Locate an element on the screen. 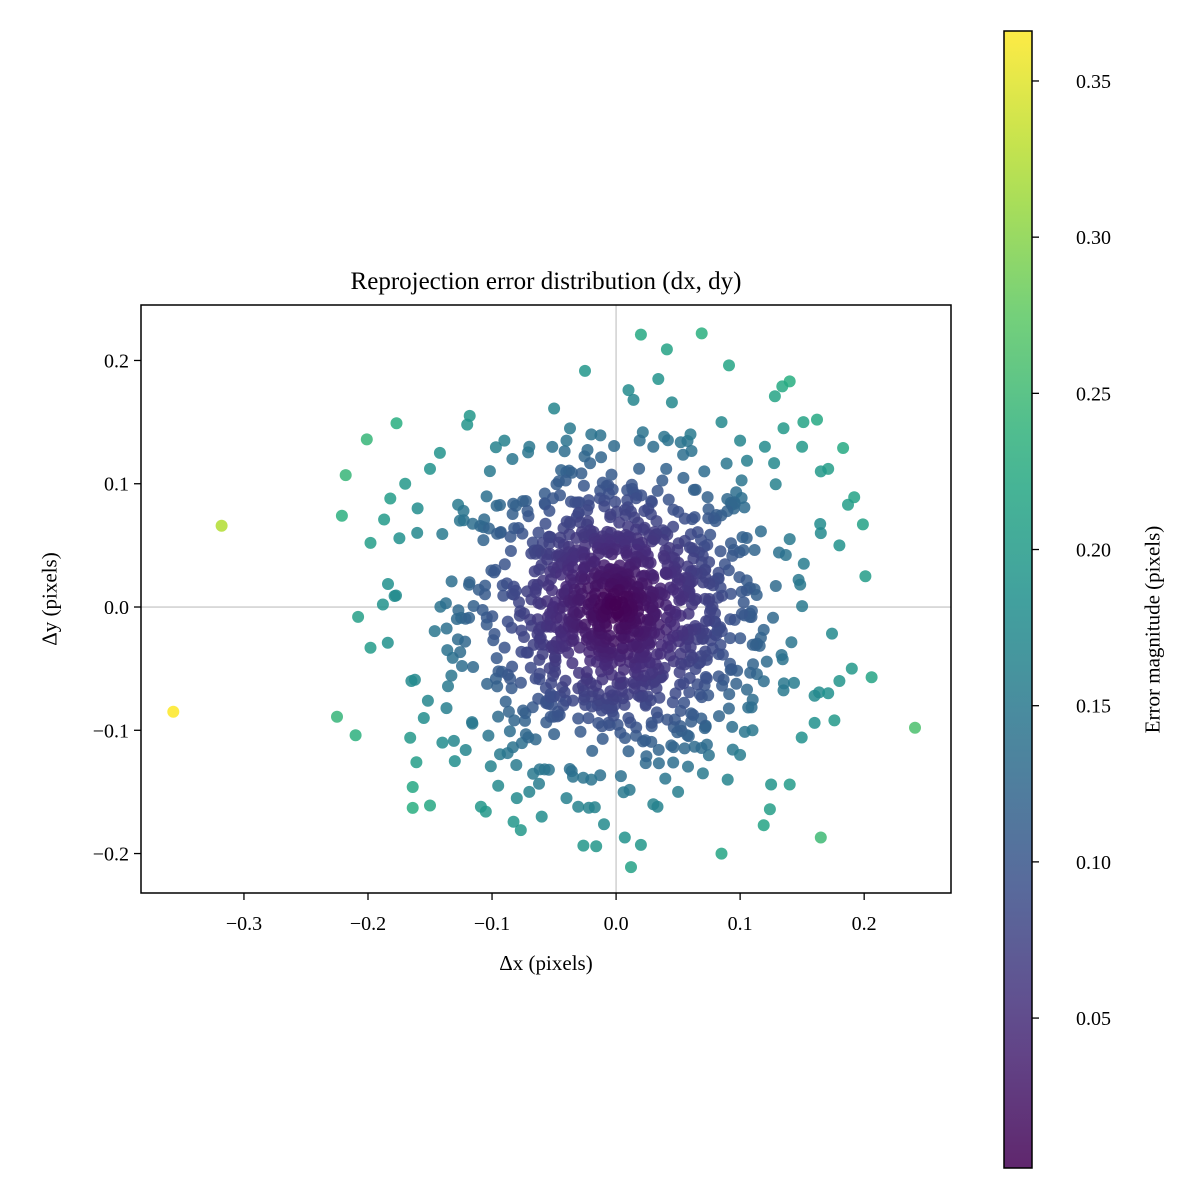 The image size is (1200, 1200). colorbar-tick-label: 0.35 is located at coordinates (1093, 82).